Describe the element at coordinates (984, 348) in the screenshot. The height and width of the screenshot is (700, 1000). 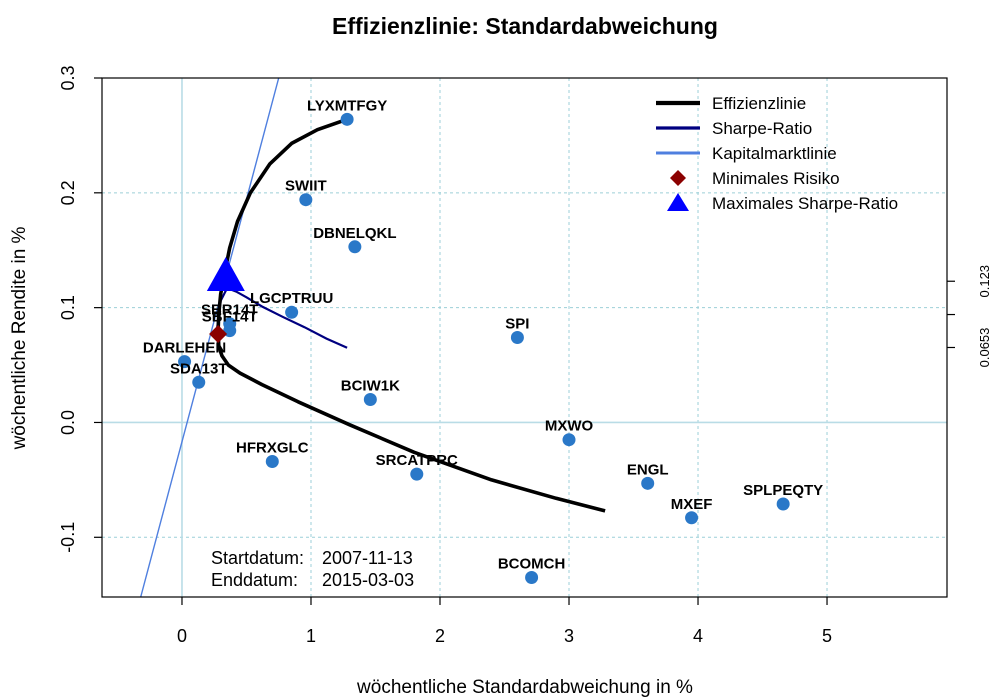
I see `right-tick-label: 0.0653` at that location.